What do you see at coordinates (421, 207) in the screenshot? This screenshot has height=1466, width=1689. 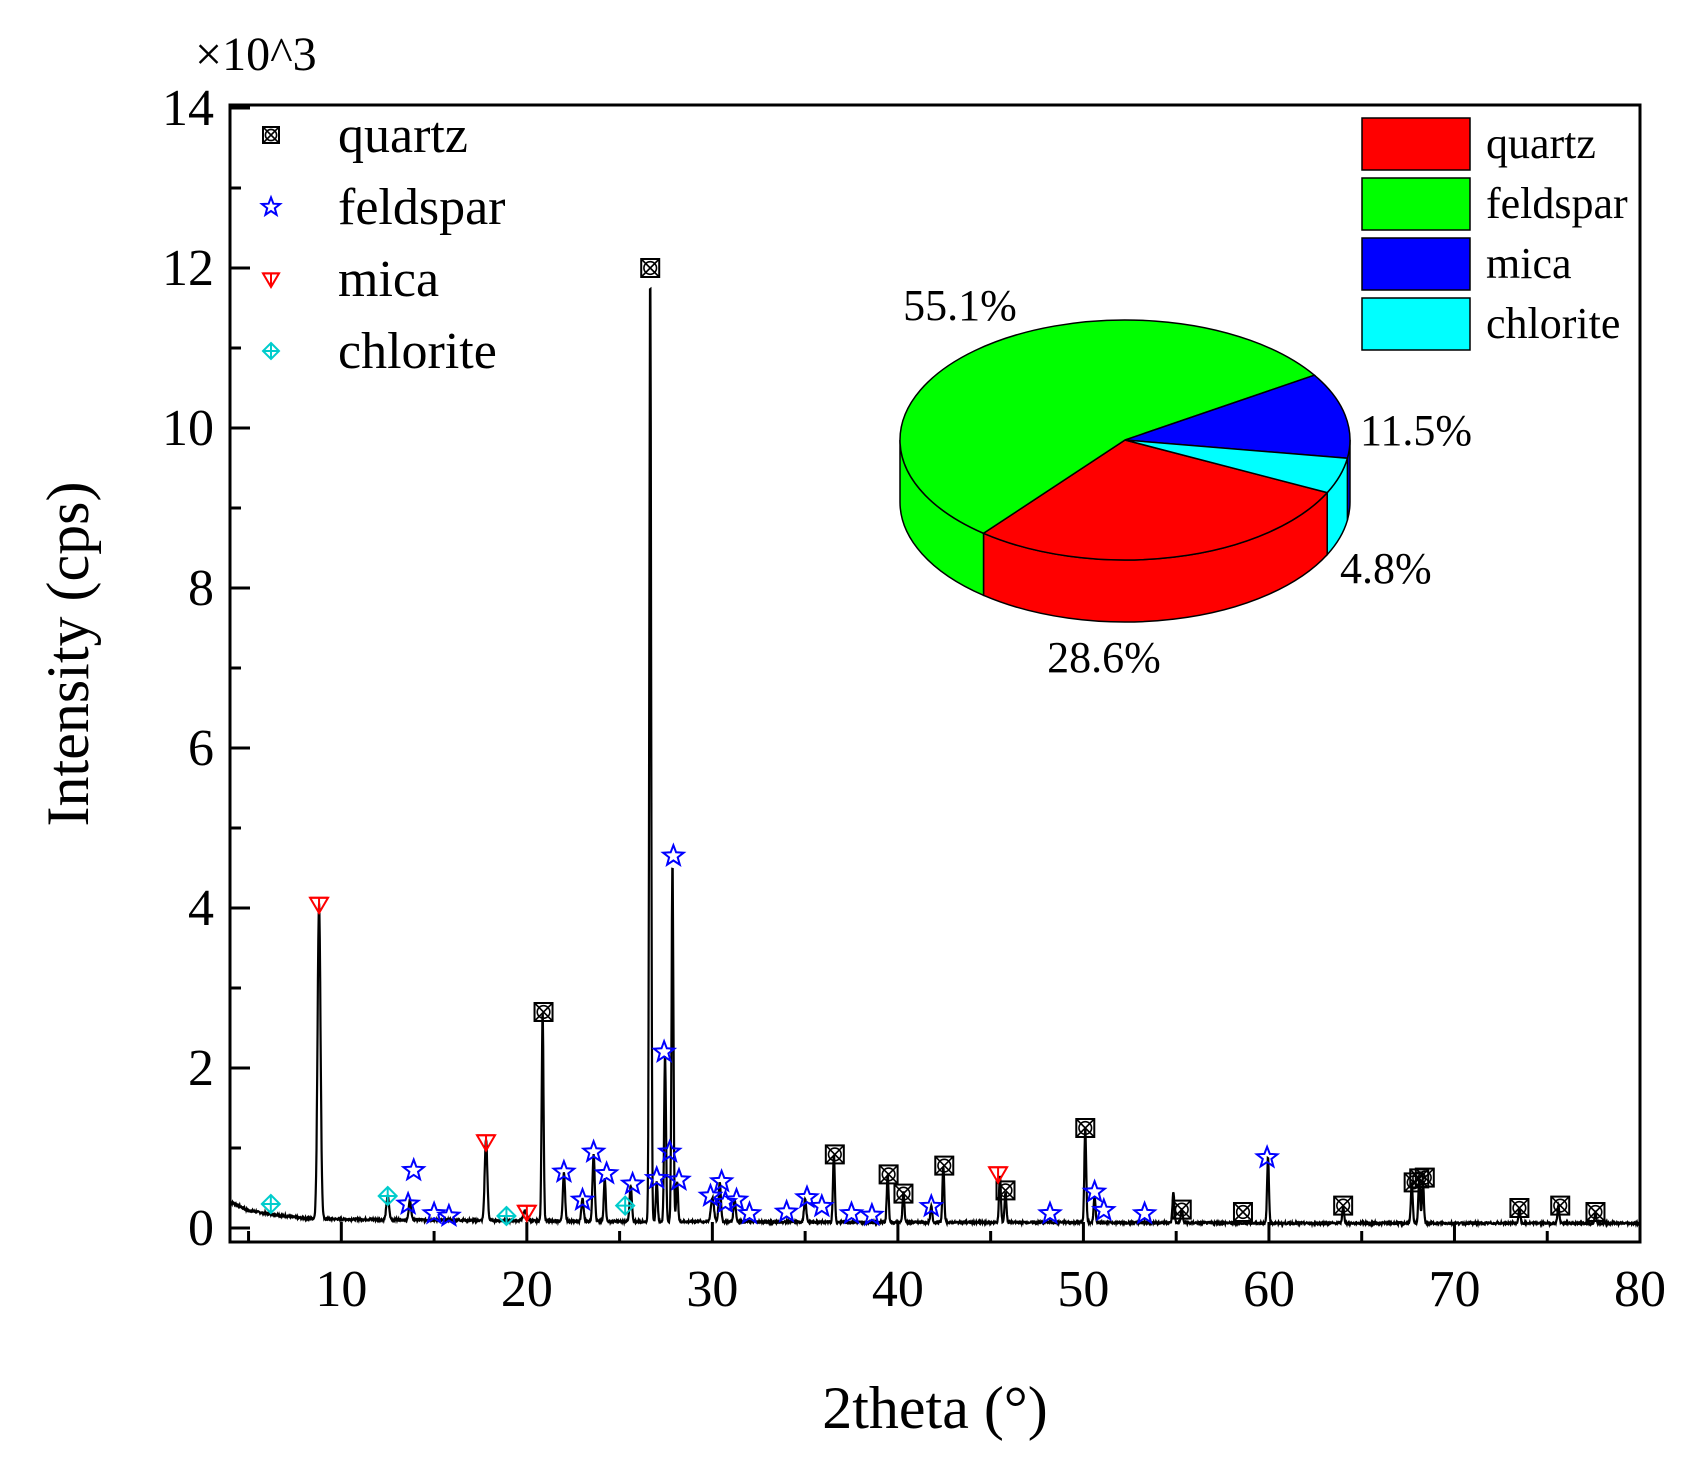 I see `legend-label-feldspar: feldspar` at bounding box center [421, 207].